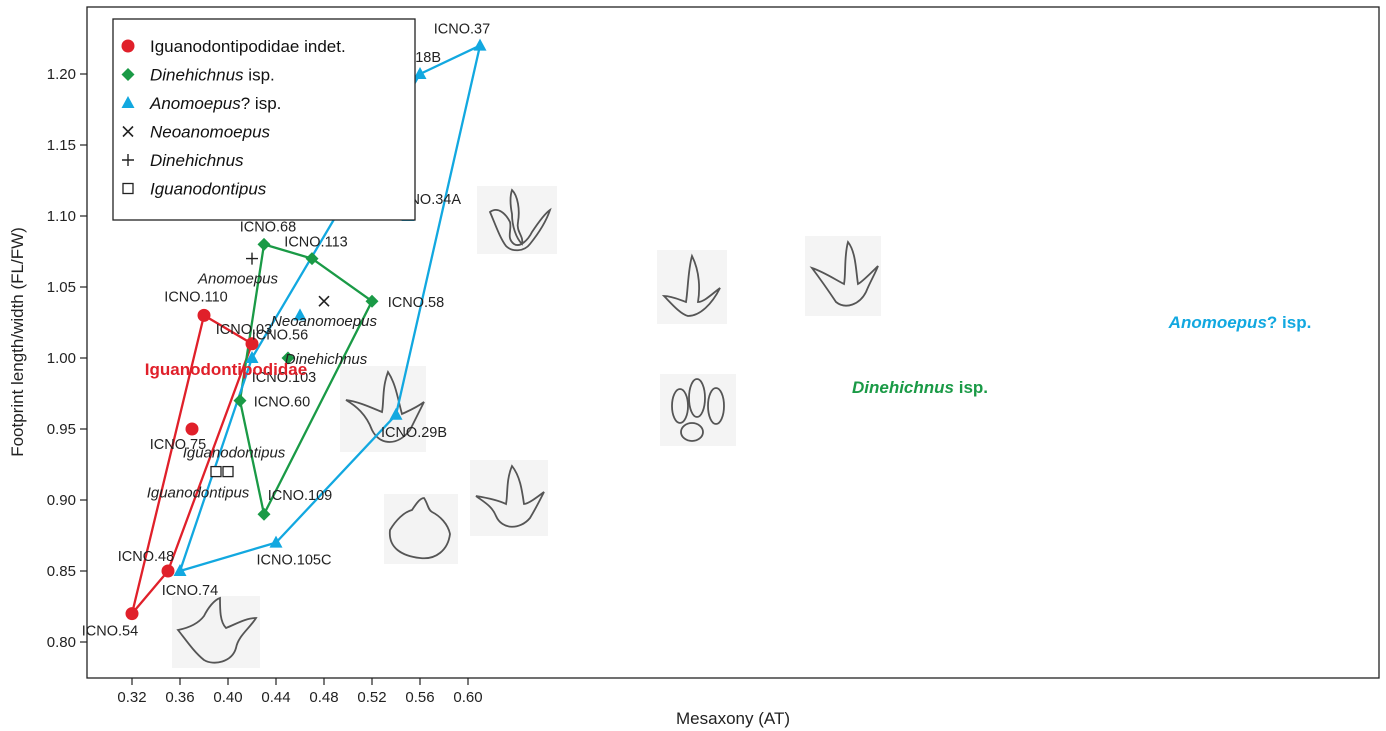 This screenshot has width=1386, height=731. What do you see at coordinates (110, 632) in the screenshot?
I see `point-label: ICNO.54` at bounding box center [110, 632].